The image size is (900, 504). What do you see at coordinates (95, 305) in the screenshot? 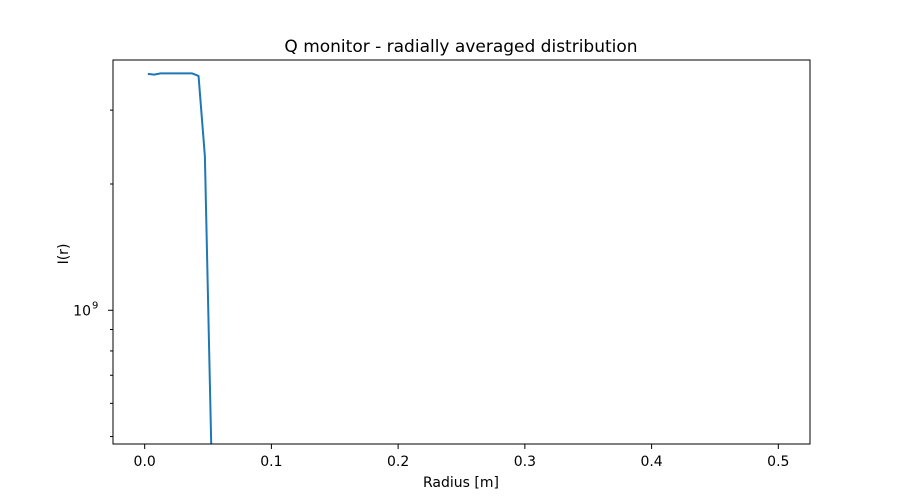
I see `y-tick-exponent: 9` at bounding box center [95, 305].